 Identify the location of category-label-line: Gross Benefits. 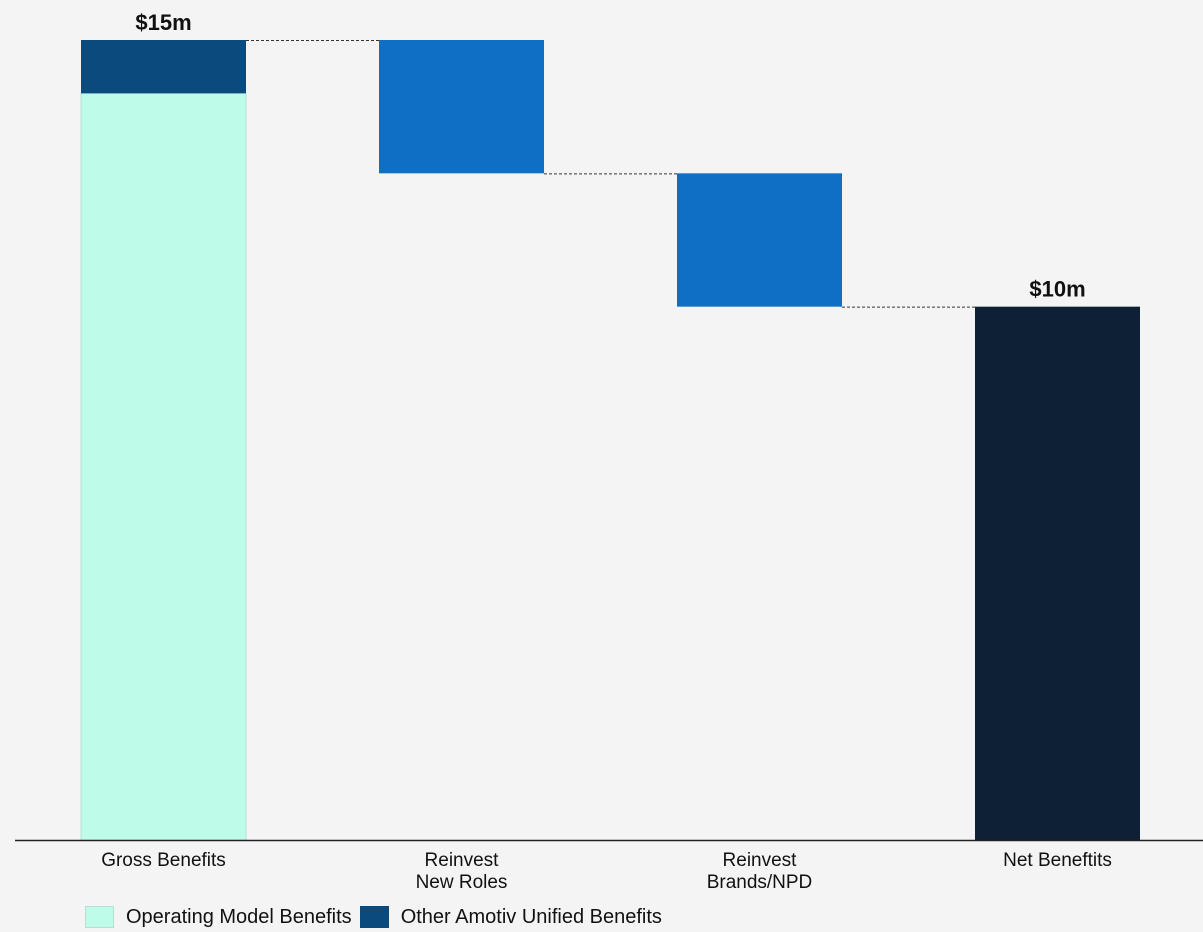
(163, 860).